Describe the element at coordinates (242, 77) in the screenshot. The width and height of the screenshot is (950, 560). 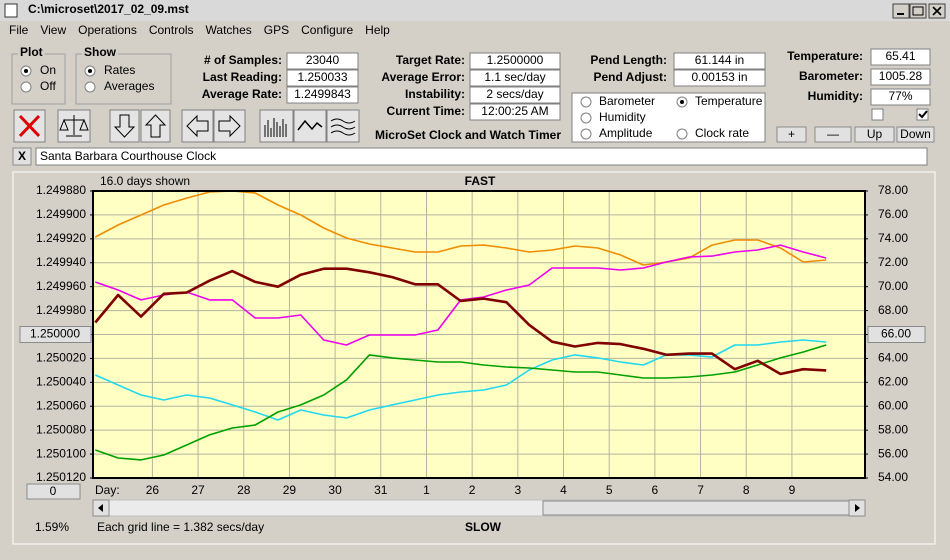
I see `field-label: Last Reading:` at that location.